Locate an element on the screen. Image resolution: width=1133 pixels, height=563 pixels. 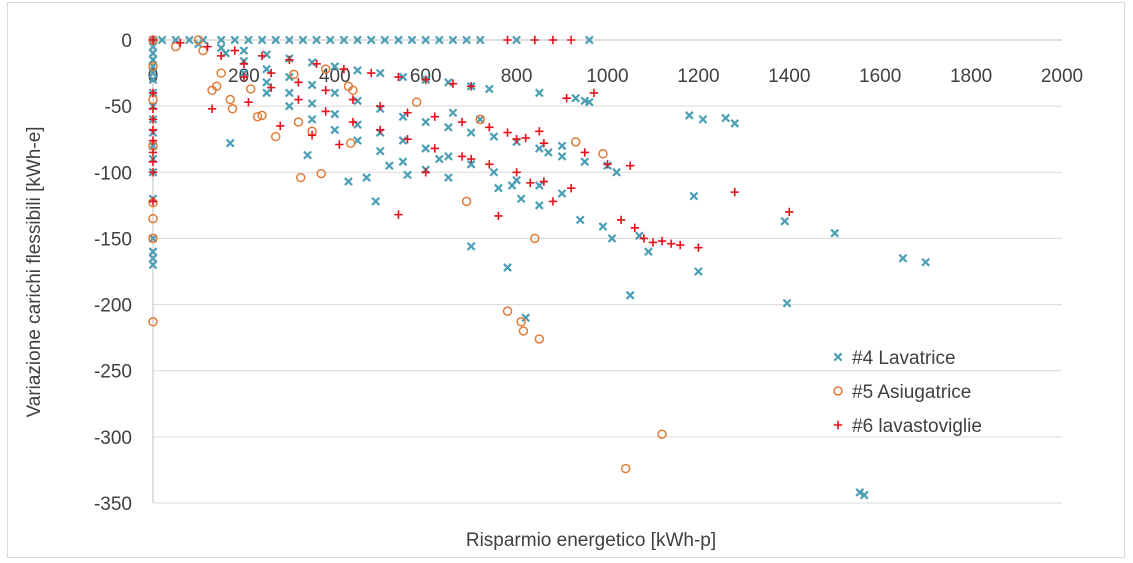
y-tick-label: -50 is located at coordinates (118, 107).